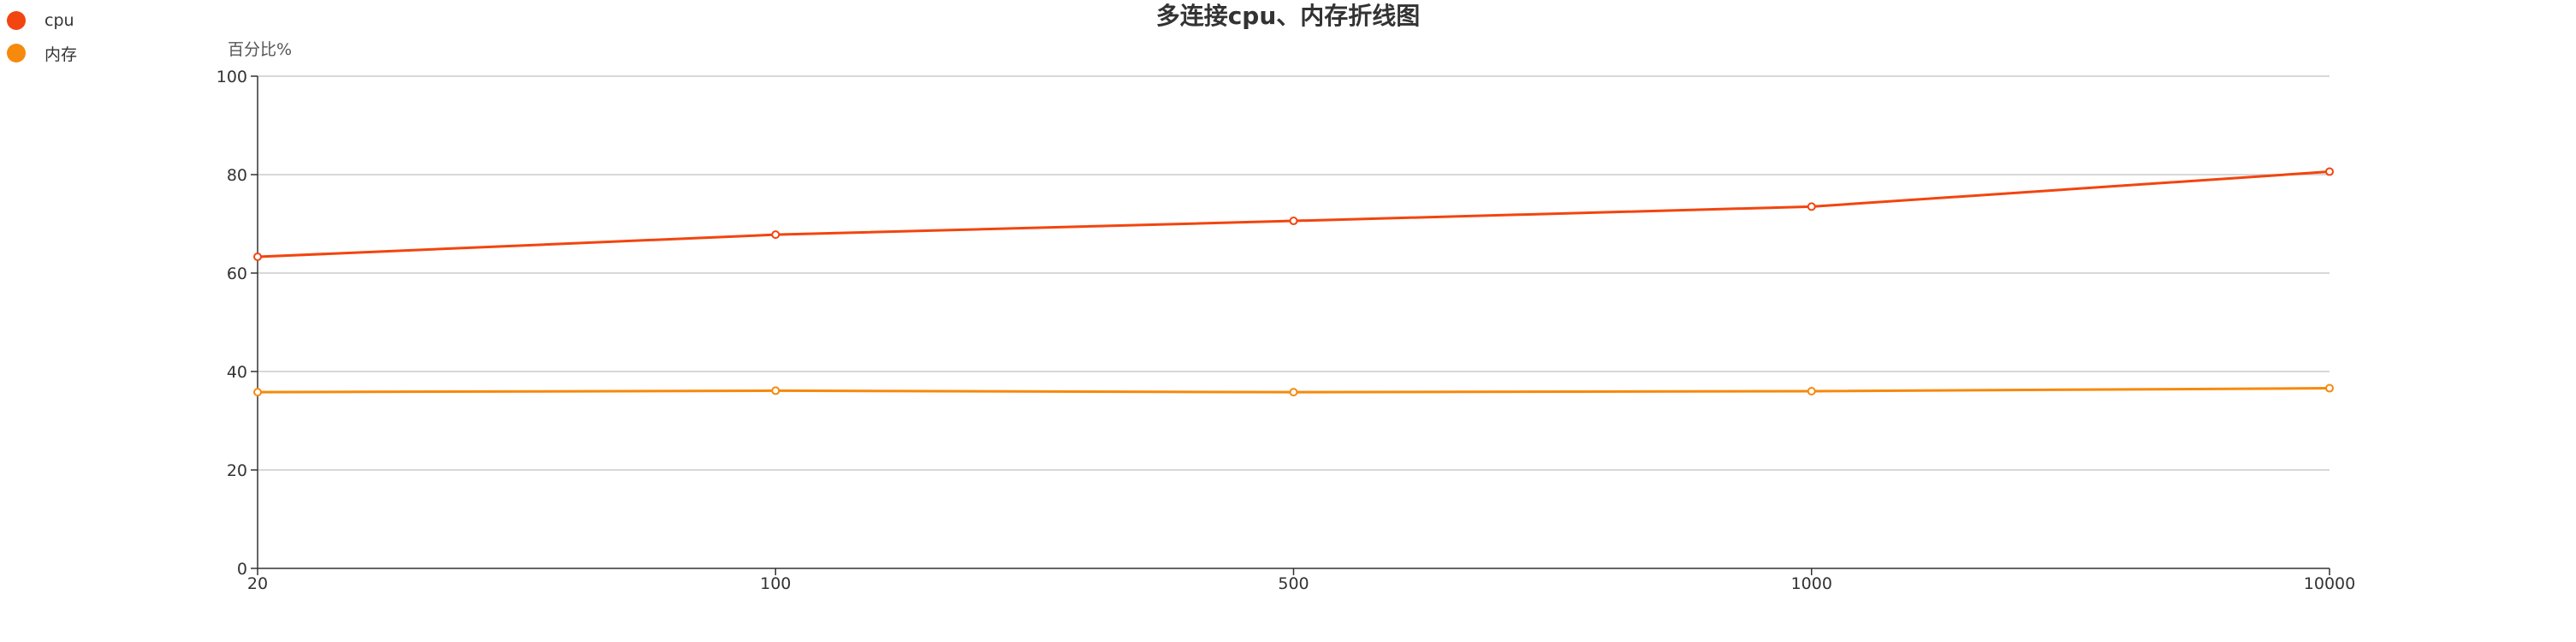 The width and height of the screenshot is (2576, 642). What do you see at coordinates (237, 274) in the screenshot?
I see `y-tick-label: 60` at bounding box center [237, 274].